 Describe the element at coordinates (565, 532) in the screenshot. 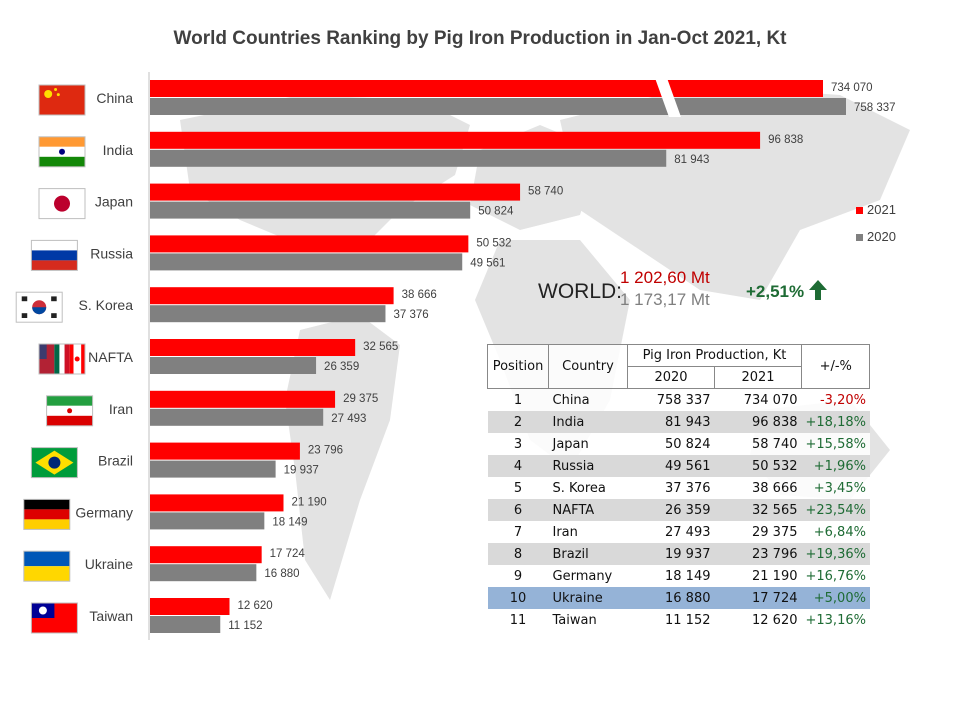

I see `cell-country: Iran` at that location.